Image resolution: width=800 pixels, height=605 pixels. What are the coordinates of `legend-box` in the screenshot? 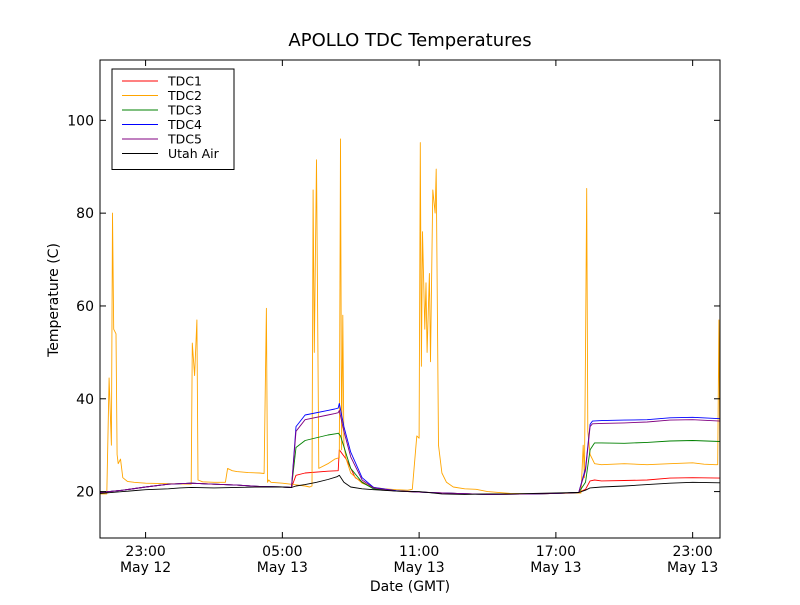 It's located at (173, 119).